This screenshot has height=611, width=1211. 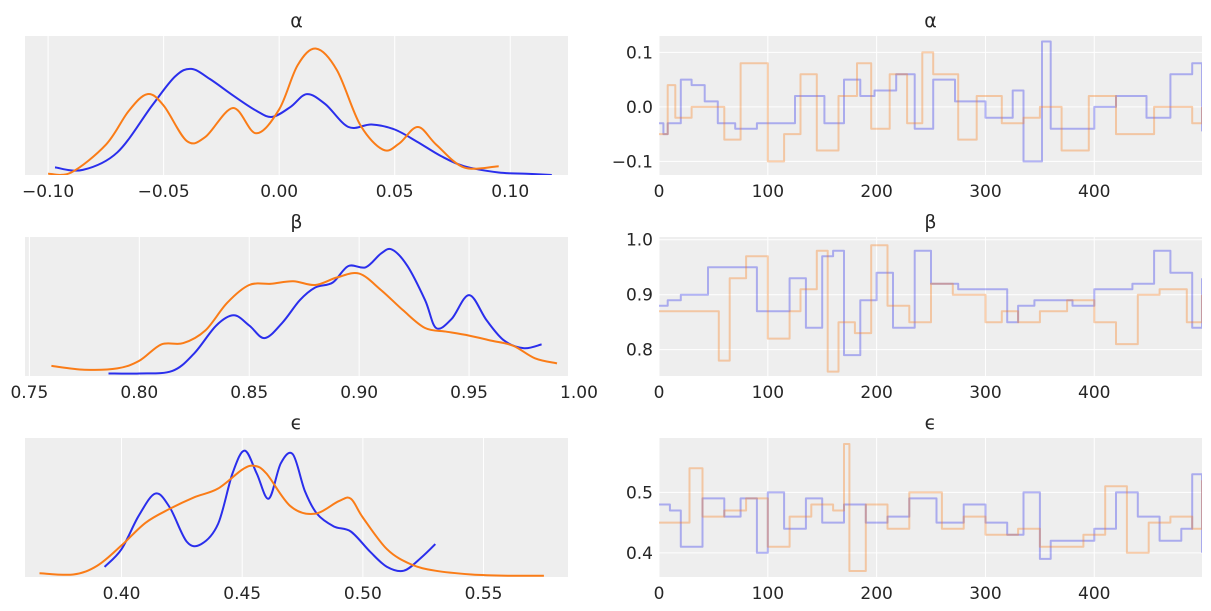 I want to click on x-tick-label: 0.00, so click(x=279, y=192).